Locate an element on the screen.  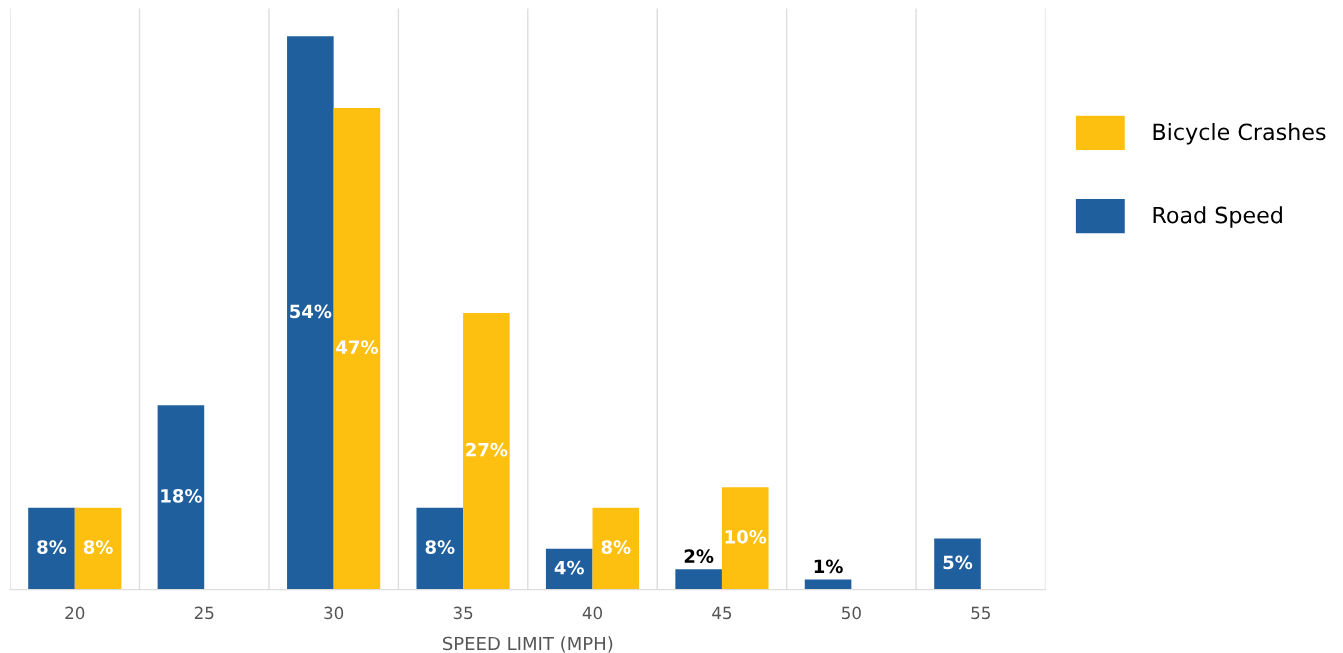
data-label: 1% is located at coordinates (828, 566).